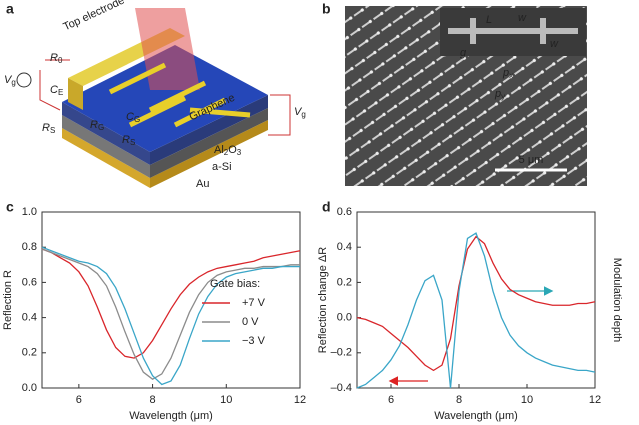 This screenshot has height=425, width=639. What do you see at coordinates (93, 16) in the screenshot?
I see `annotation: Top electrode` at bounding box center [93, 16].